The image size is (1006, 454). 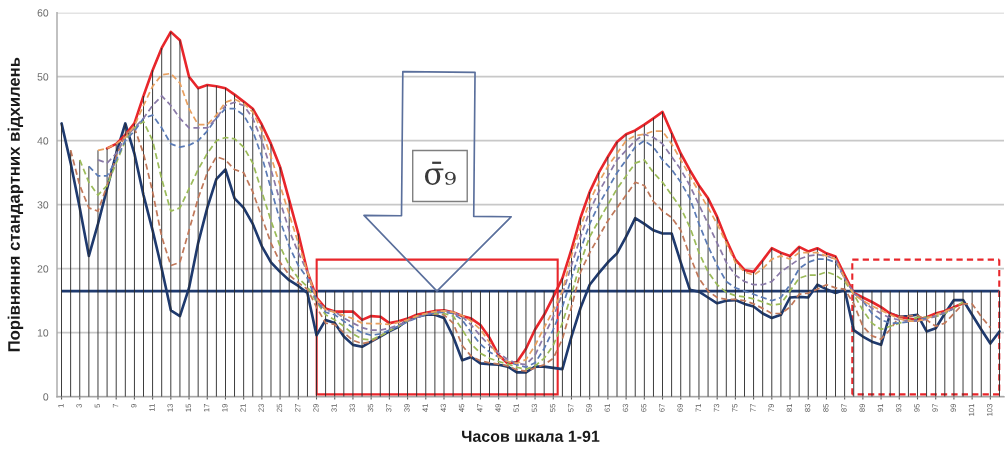 What do you see at coordinates (440, 173) in the screenshot?
I see `annotation: σ̄₉` at bounding box center [440, 173].